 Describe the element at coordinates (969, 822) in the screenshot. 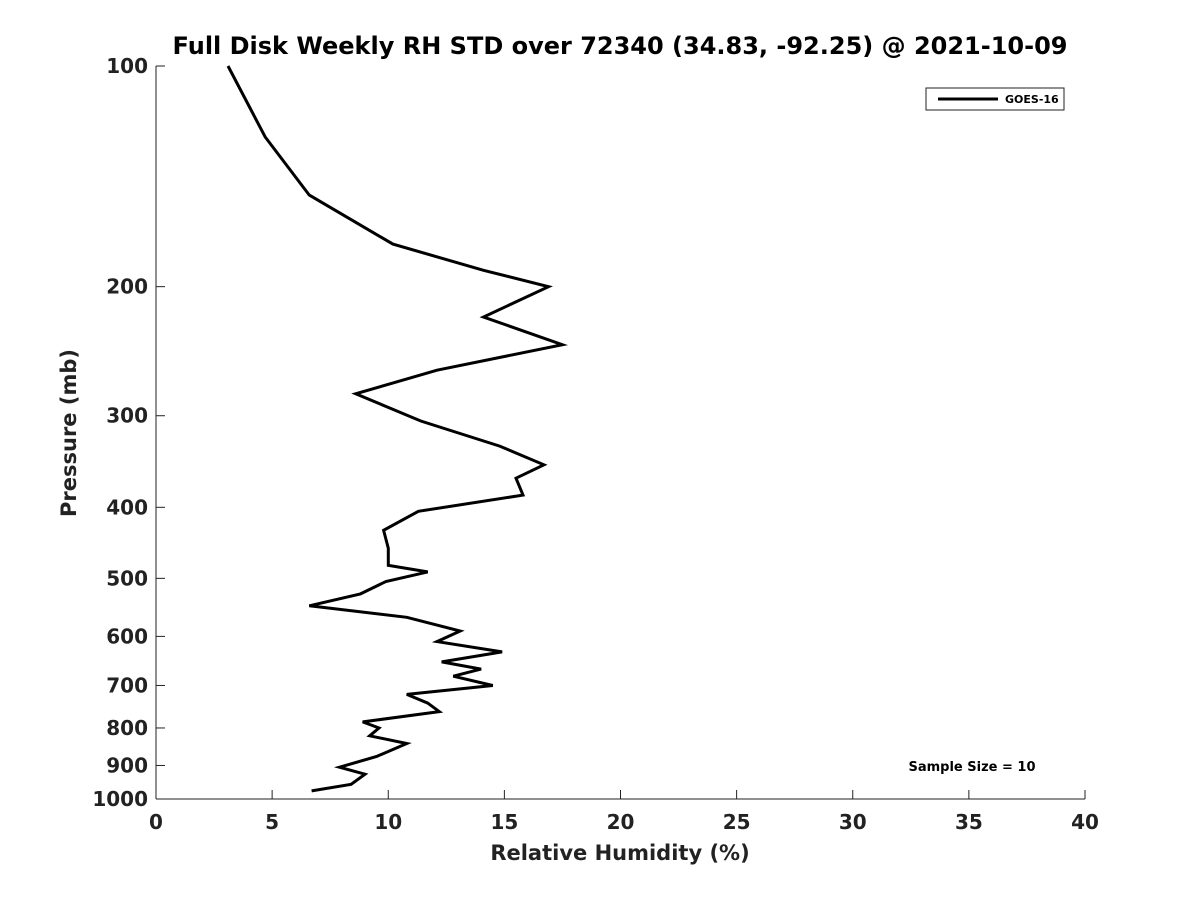

I see `x-tick-label: 35` at that location.